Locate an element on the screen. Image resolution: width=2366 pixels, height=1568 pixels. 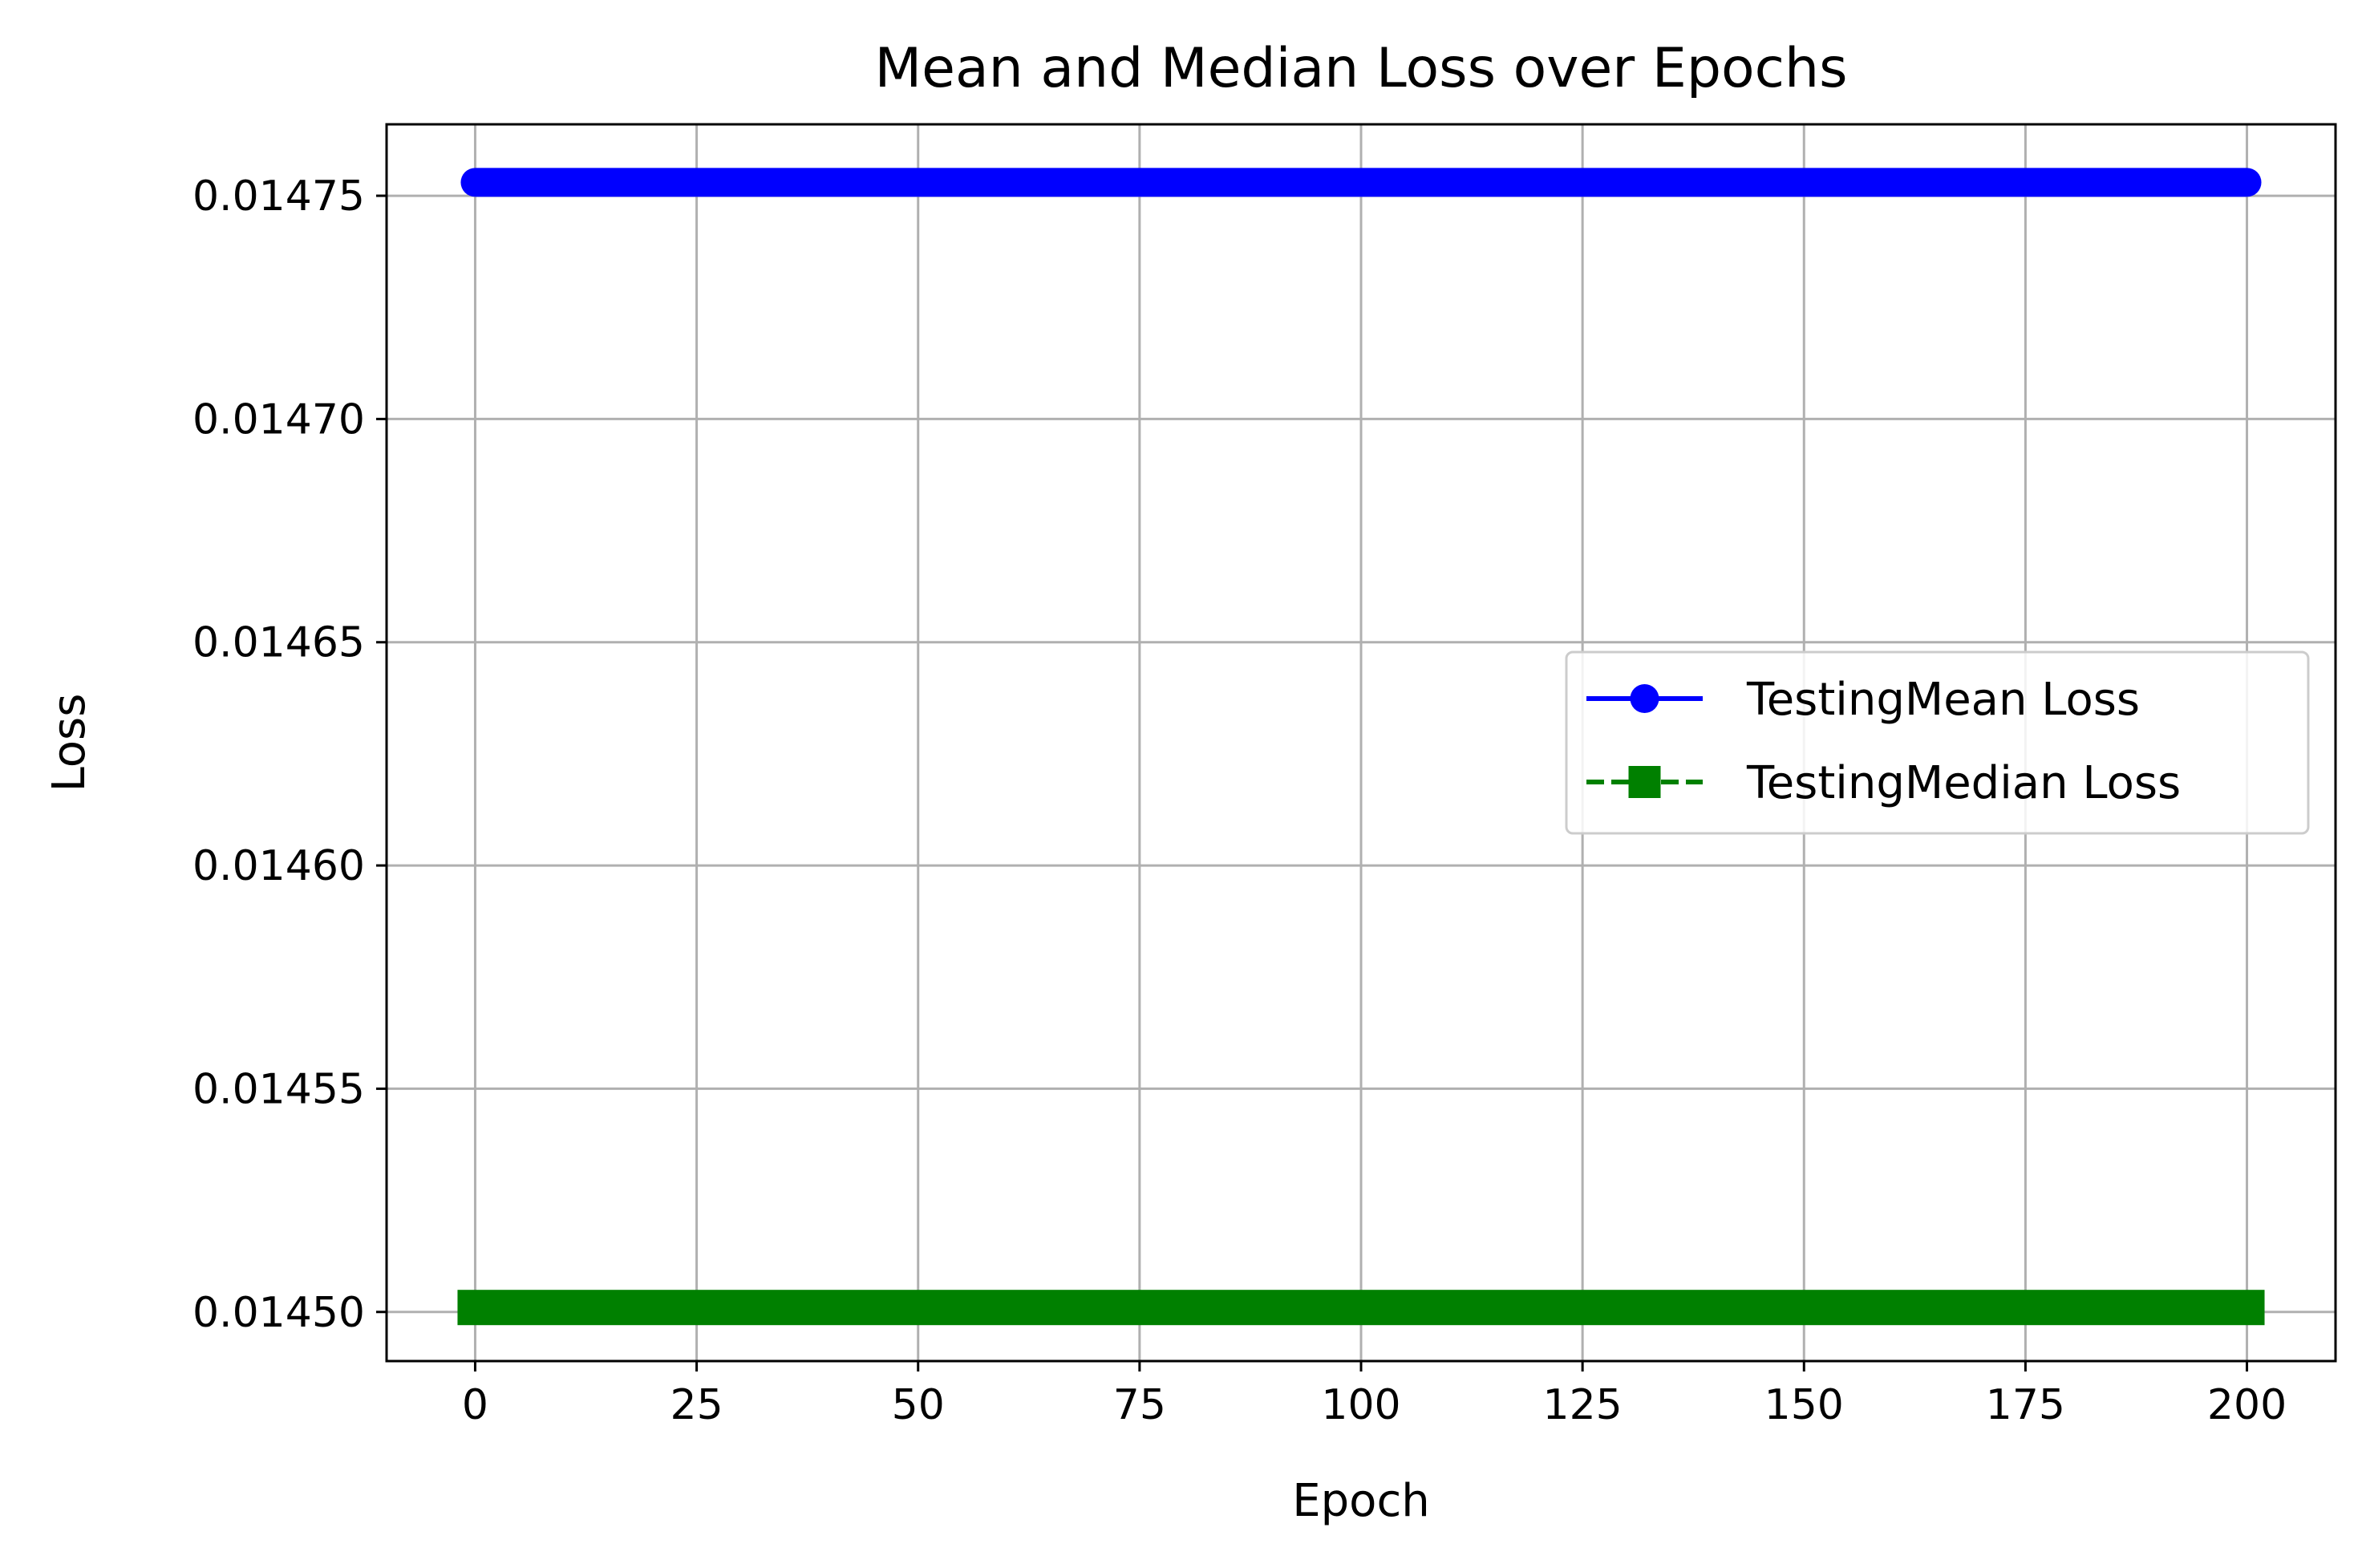
x-tick-label: 125 is located at coordinates (1583, 1405).